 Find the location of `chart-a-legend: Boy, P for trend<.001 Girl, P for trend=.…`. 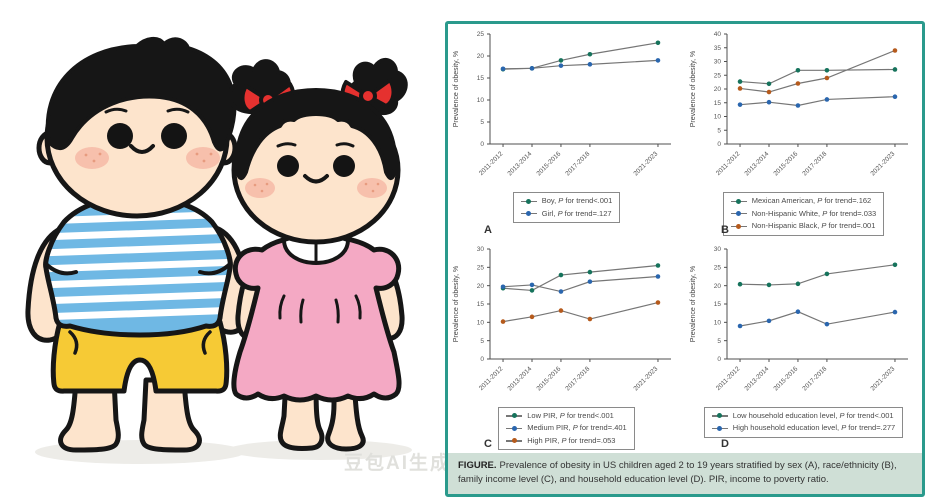

chart-a-legend: Boy, P for trend<.001 Girl, P for trend=.… is located at coordinates (566, 207).